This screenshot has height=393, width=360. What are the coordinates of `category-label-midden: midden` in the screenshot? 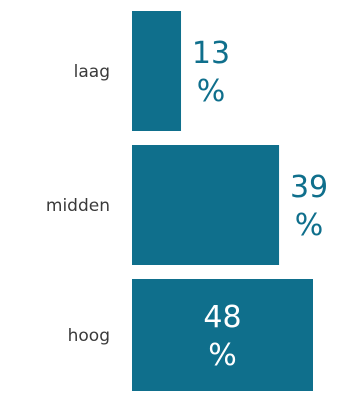 It's located at (78, 206).